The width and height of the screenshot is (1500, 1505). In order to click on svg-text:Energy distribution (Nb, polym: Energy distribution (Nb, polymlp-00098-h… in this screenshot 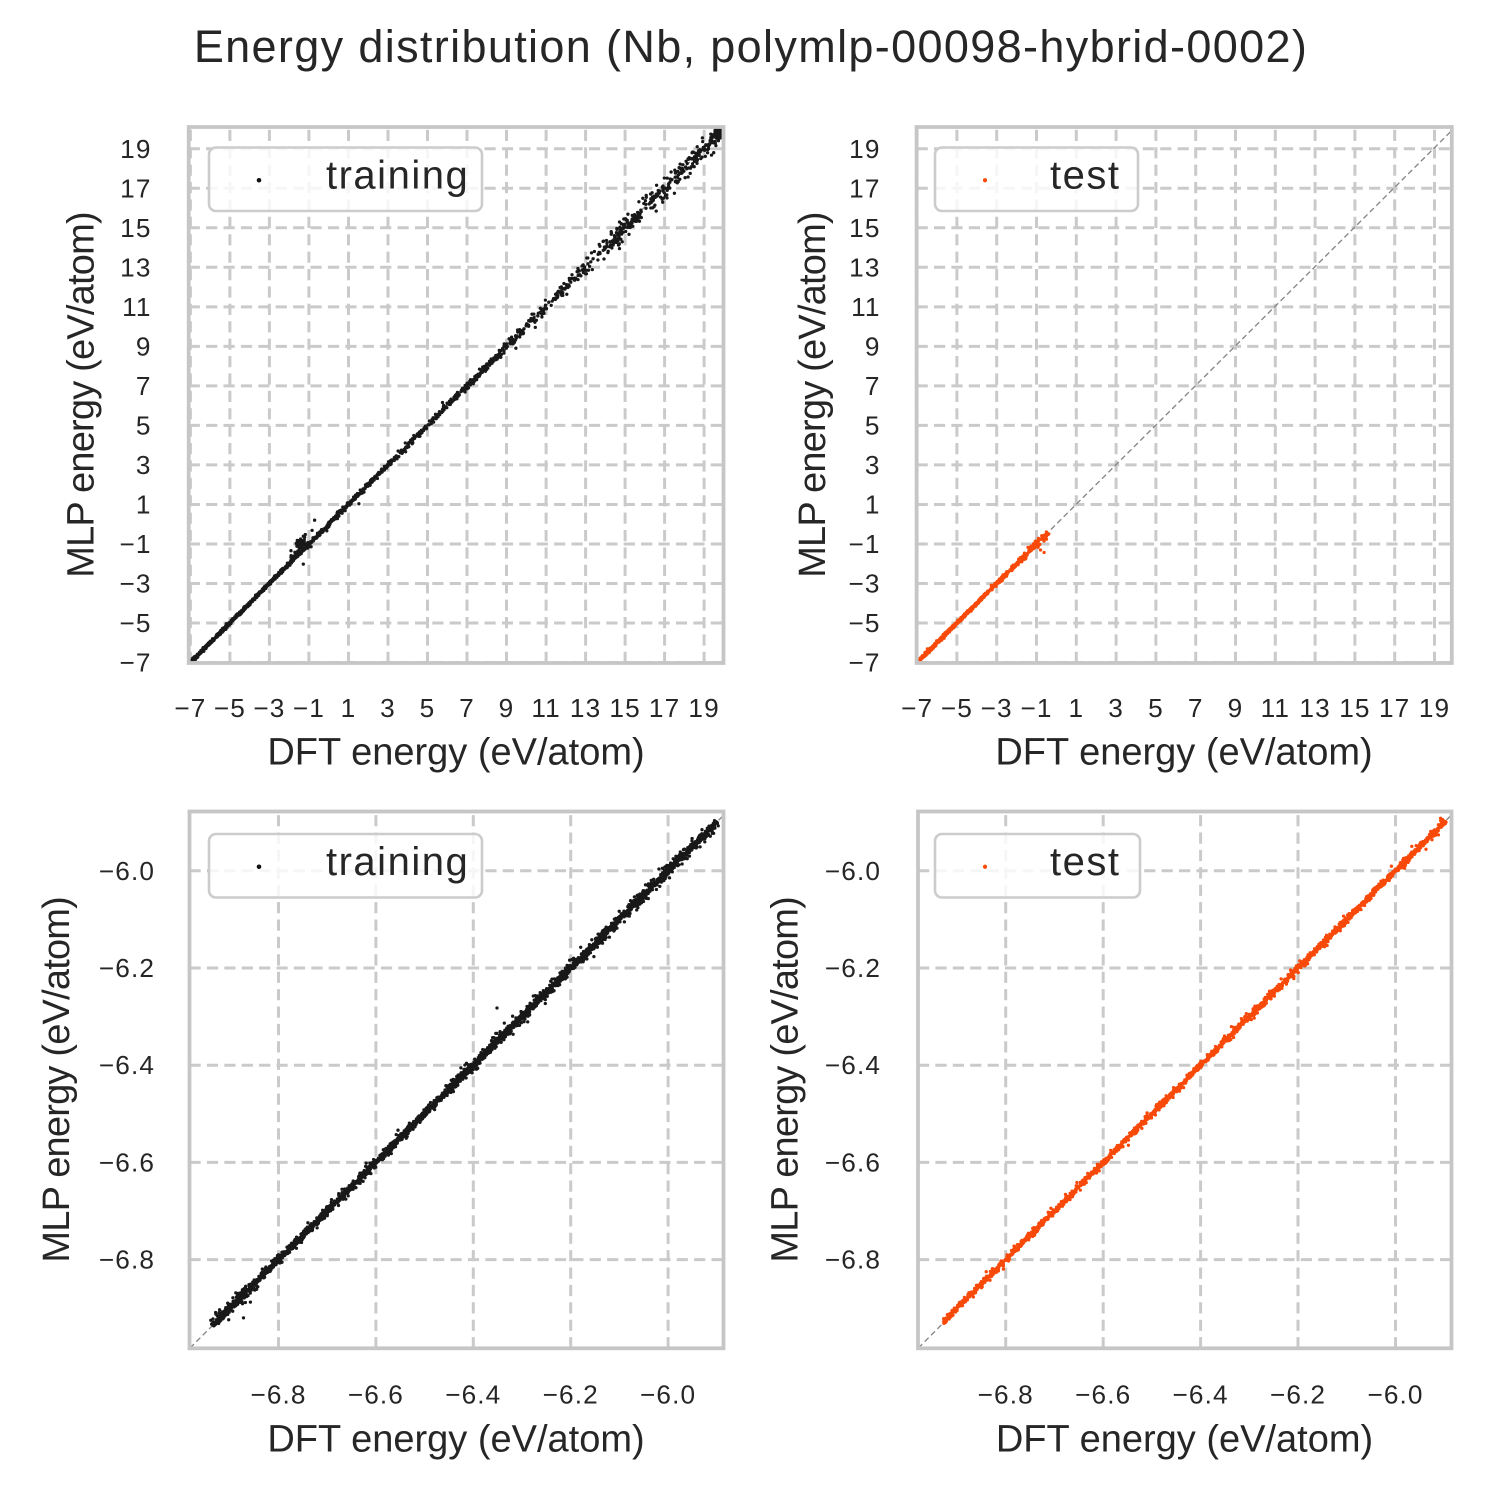, I will do `click(751, 46)`.